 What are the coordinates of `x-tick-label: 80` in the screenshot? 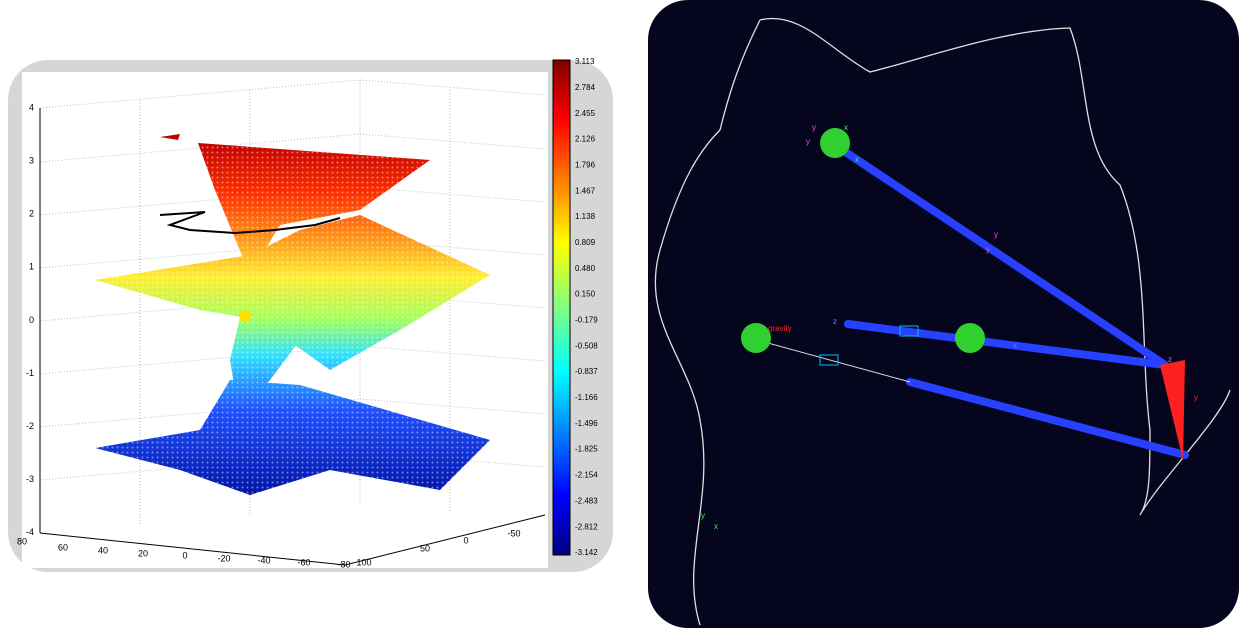 It's located at (22, 541).